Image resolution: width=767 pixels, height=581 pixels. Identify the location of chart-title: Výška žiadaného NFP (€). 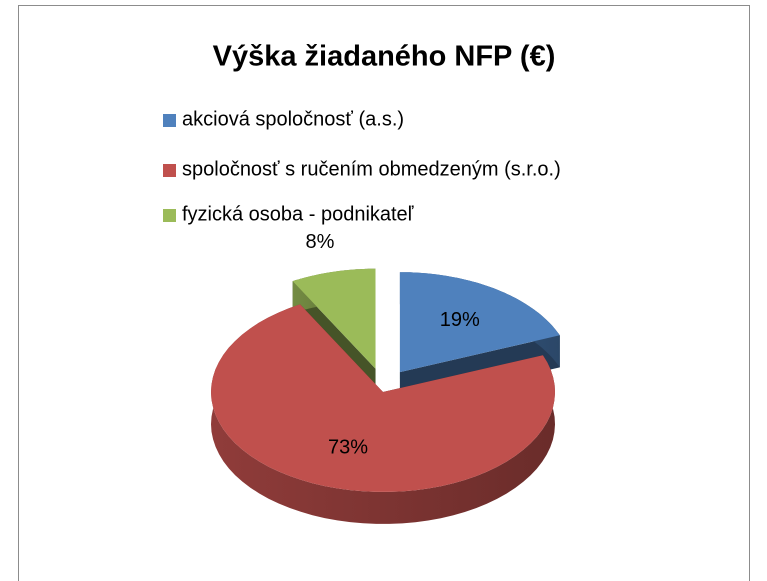
(384, 57).